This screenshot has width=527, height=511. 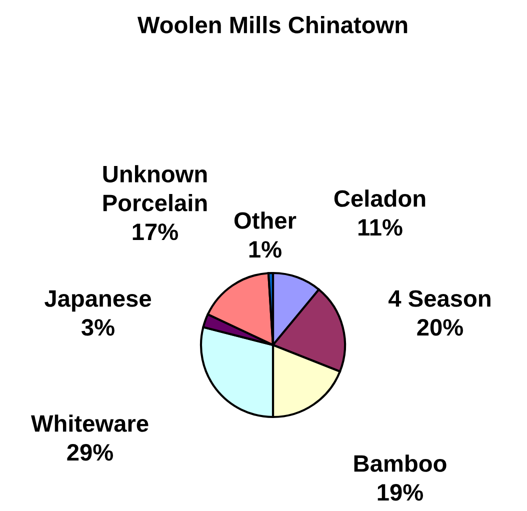 What do you see at coordinates (265, 220) in the screenshot?
I see `slice-label: Other` at bounding box center [265, 220].